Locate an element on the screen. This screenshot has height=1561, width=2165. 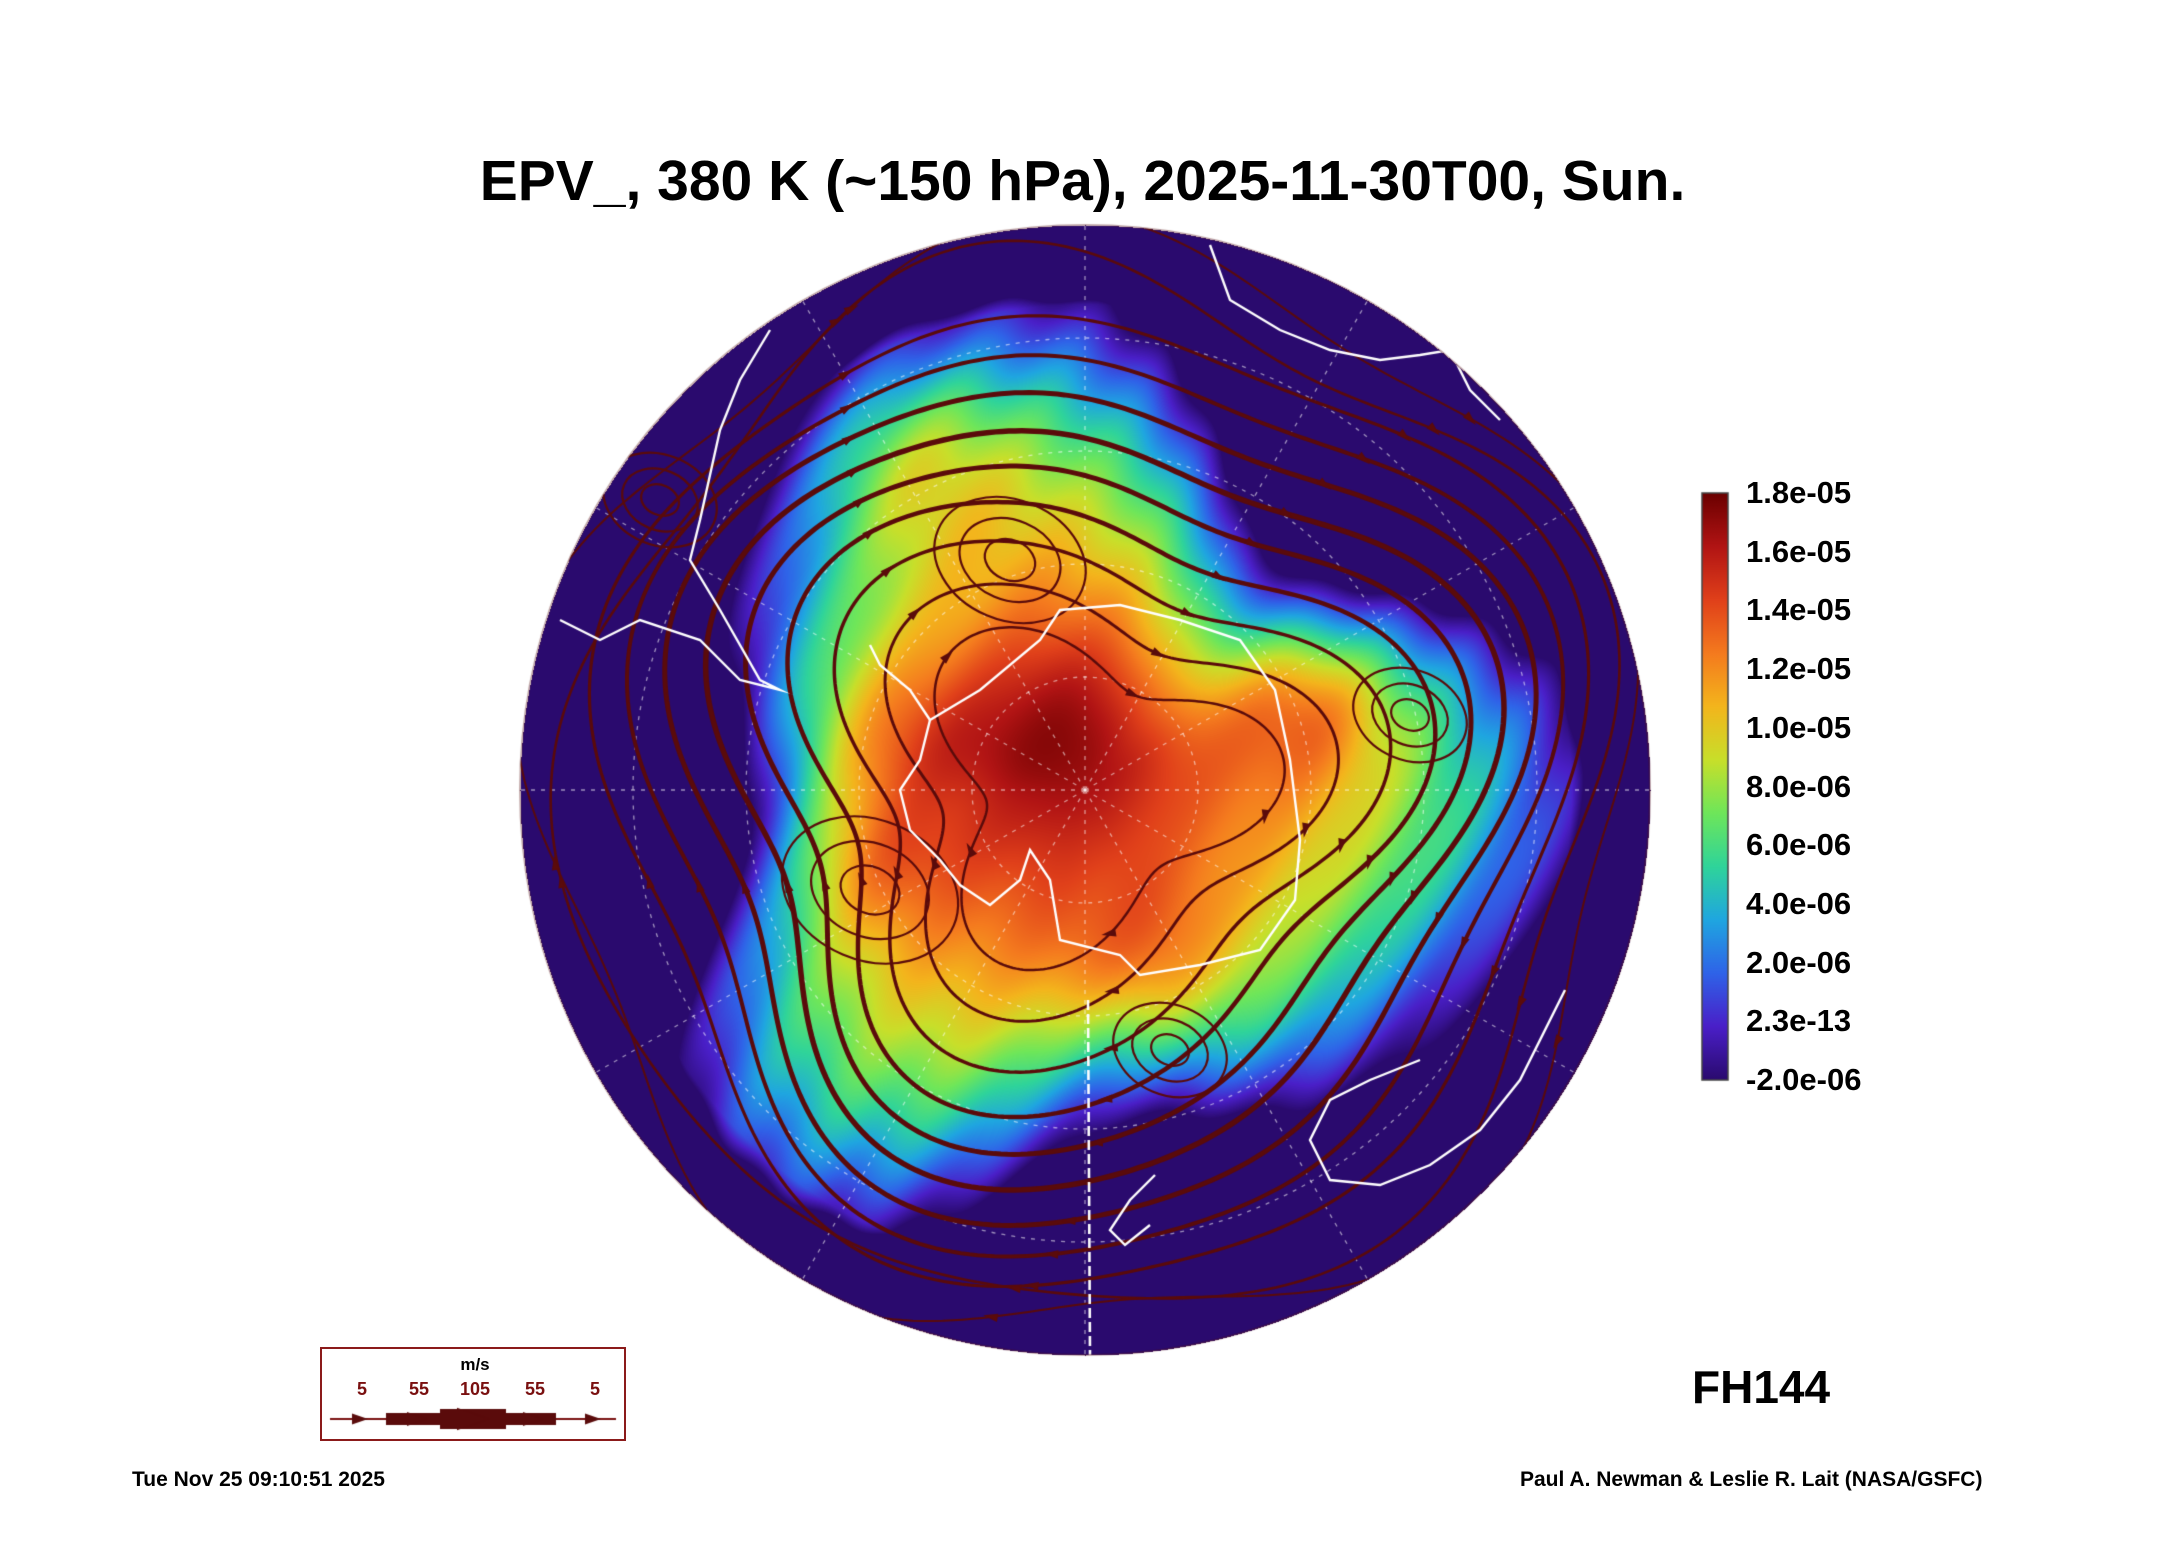
colorbar-tick-label: 4.0e-06 is located at coordinates (1799, 903).